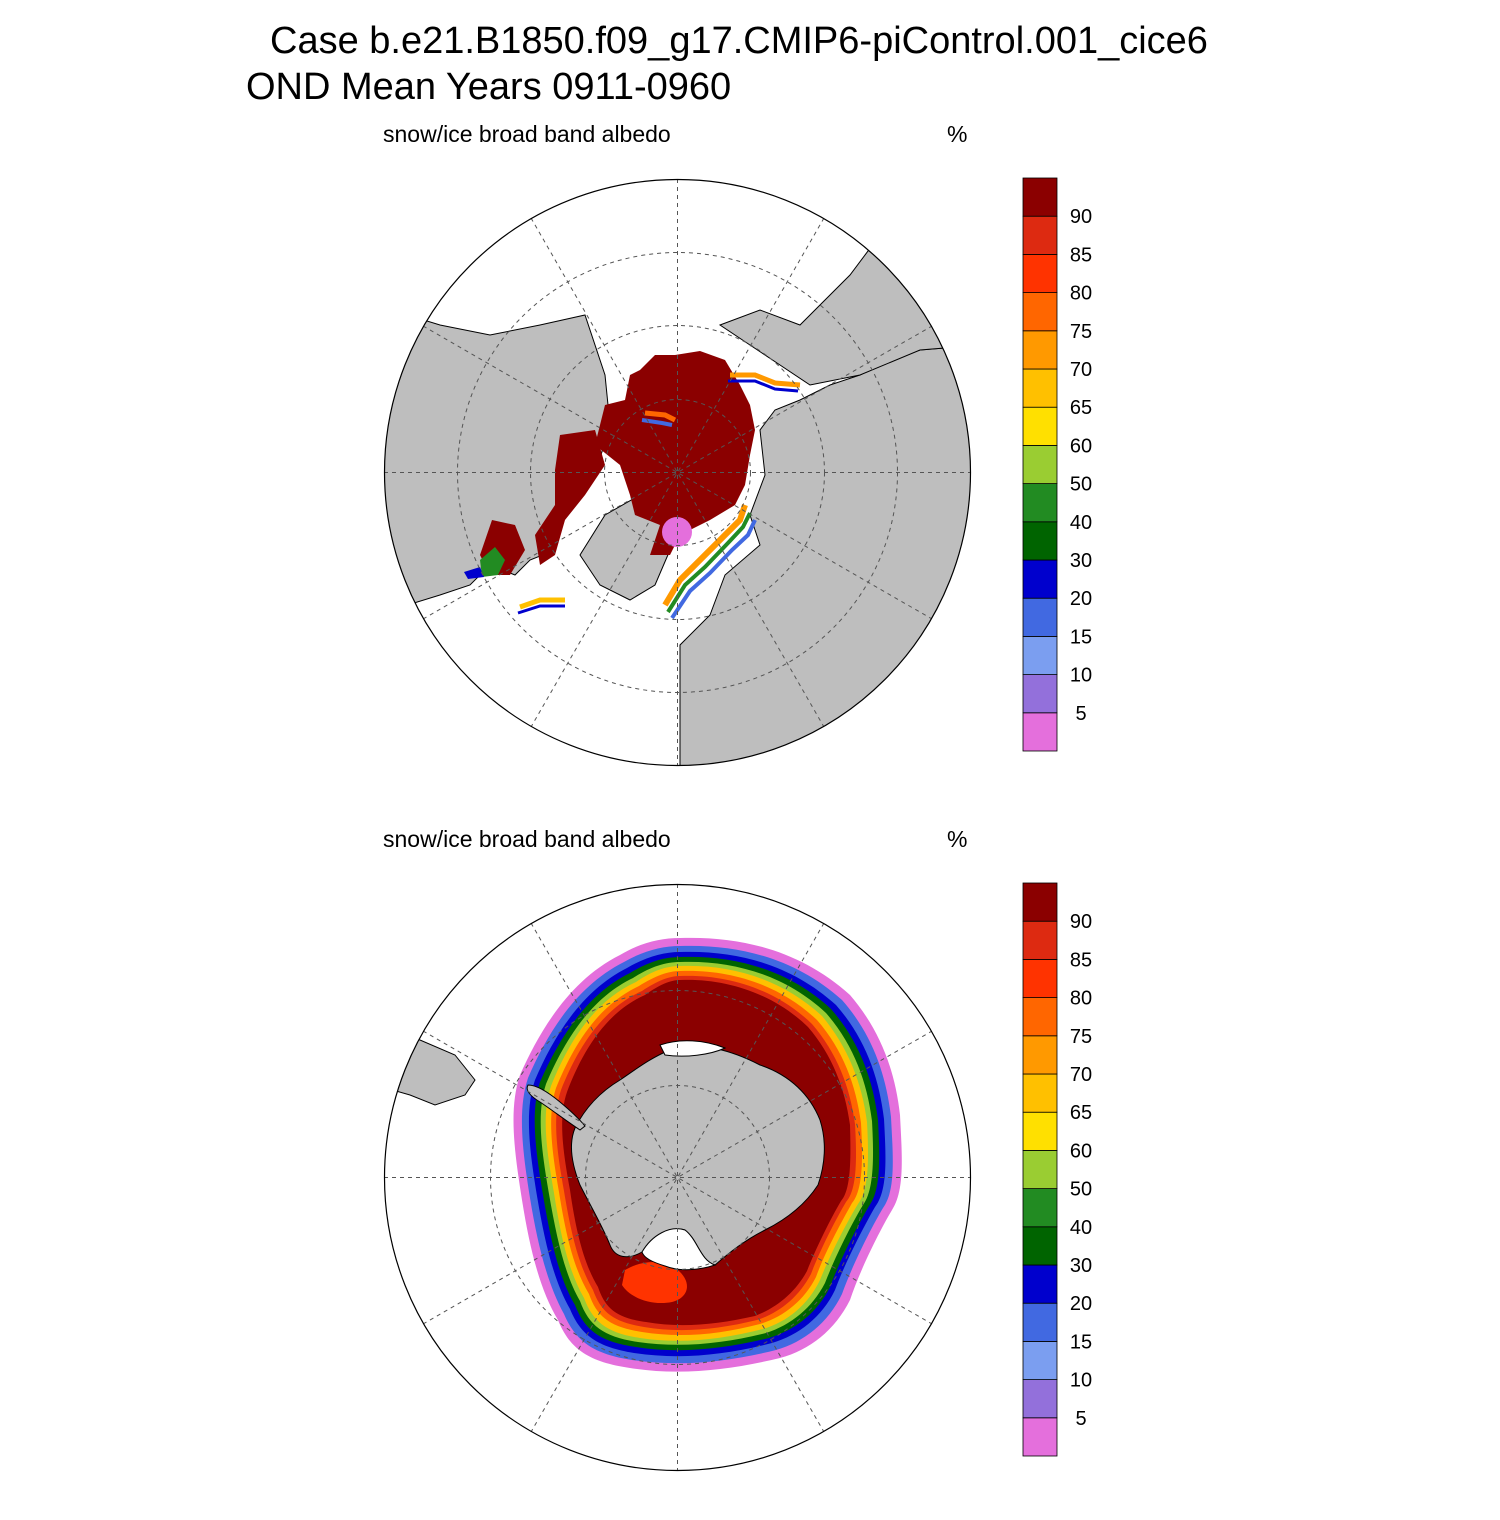  I want to click on nh-ice-edge-barents-green, so click(709, 563).